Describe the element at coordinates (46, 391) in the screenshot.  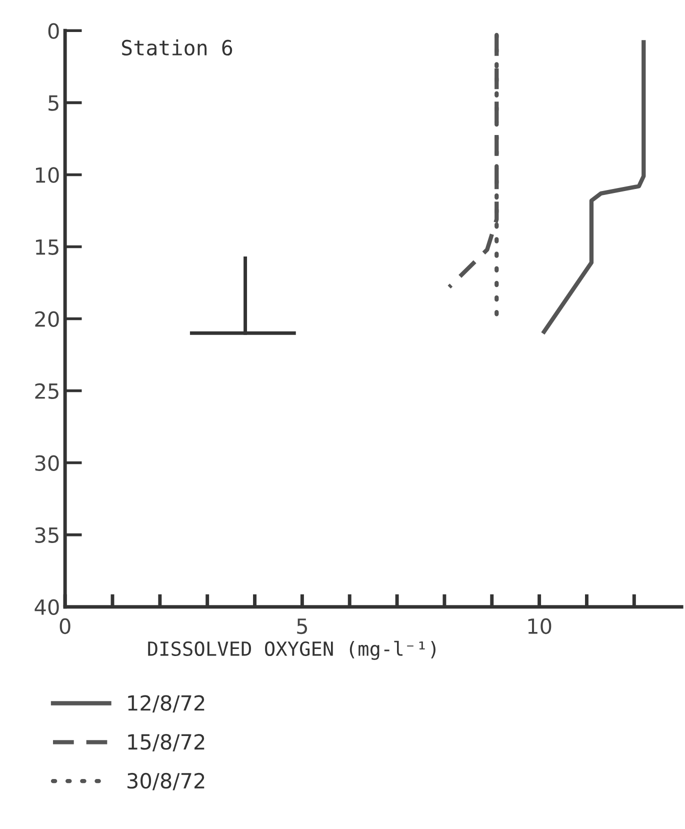
I see `y-tick-label: 25` at that location.